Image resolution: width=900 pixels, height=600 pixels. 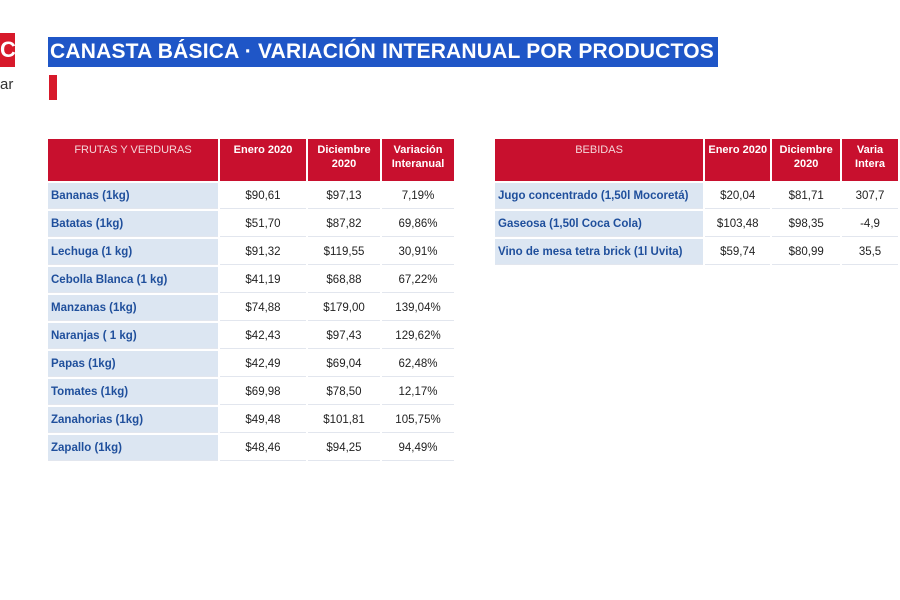 What do you see at coordinates (806, 196) in the screenshot?
I see `value-cell: $81,71` at bounding box center [806, 196].